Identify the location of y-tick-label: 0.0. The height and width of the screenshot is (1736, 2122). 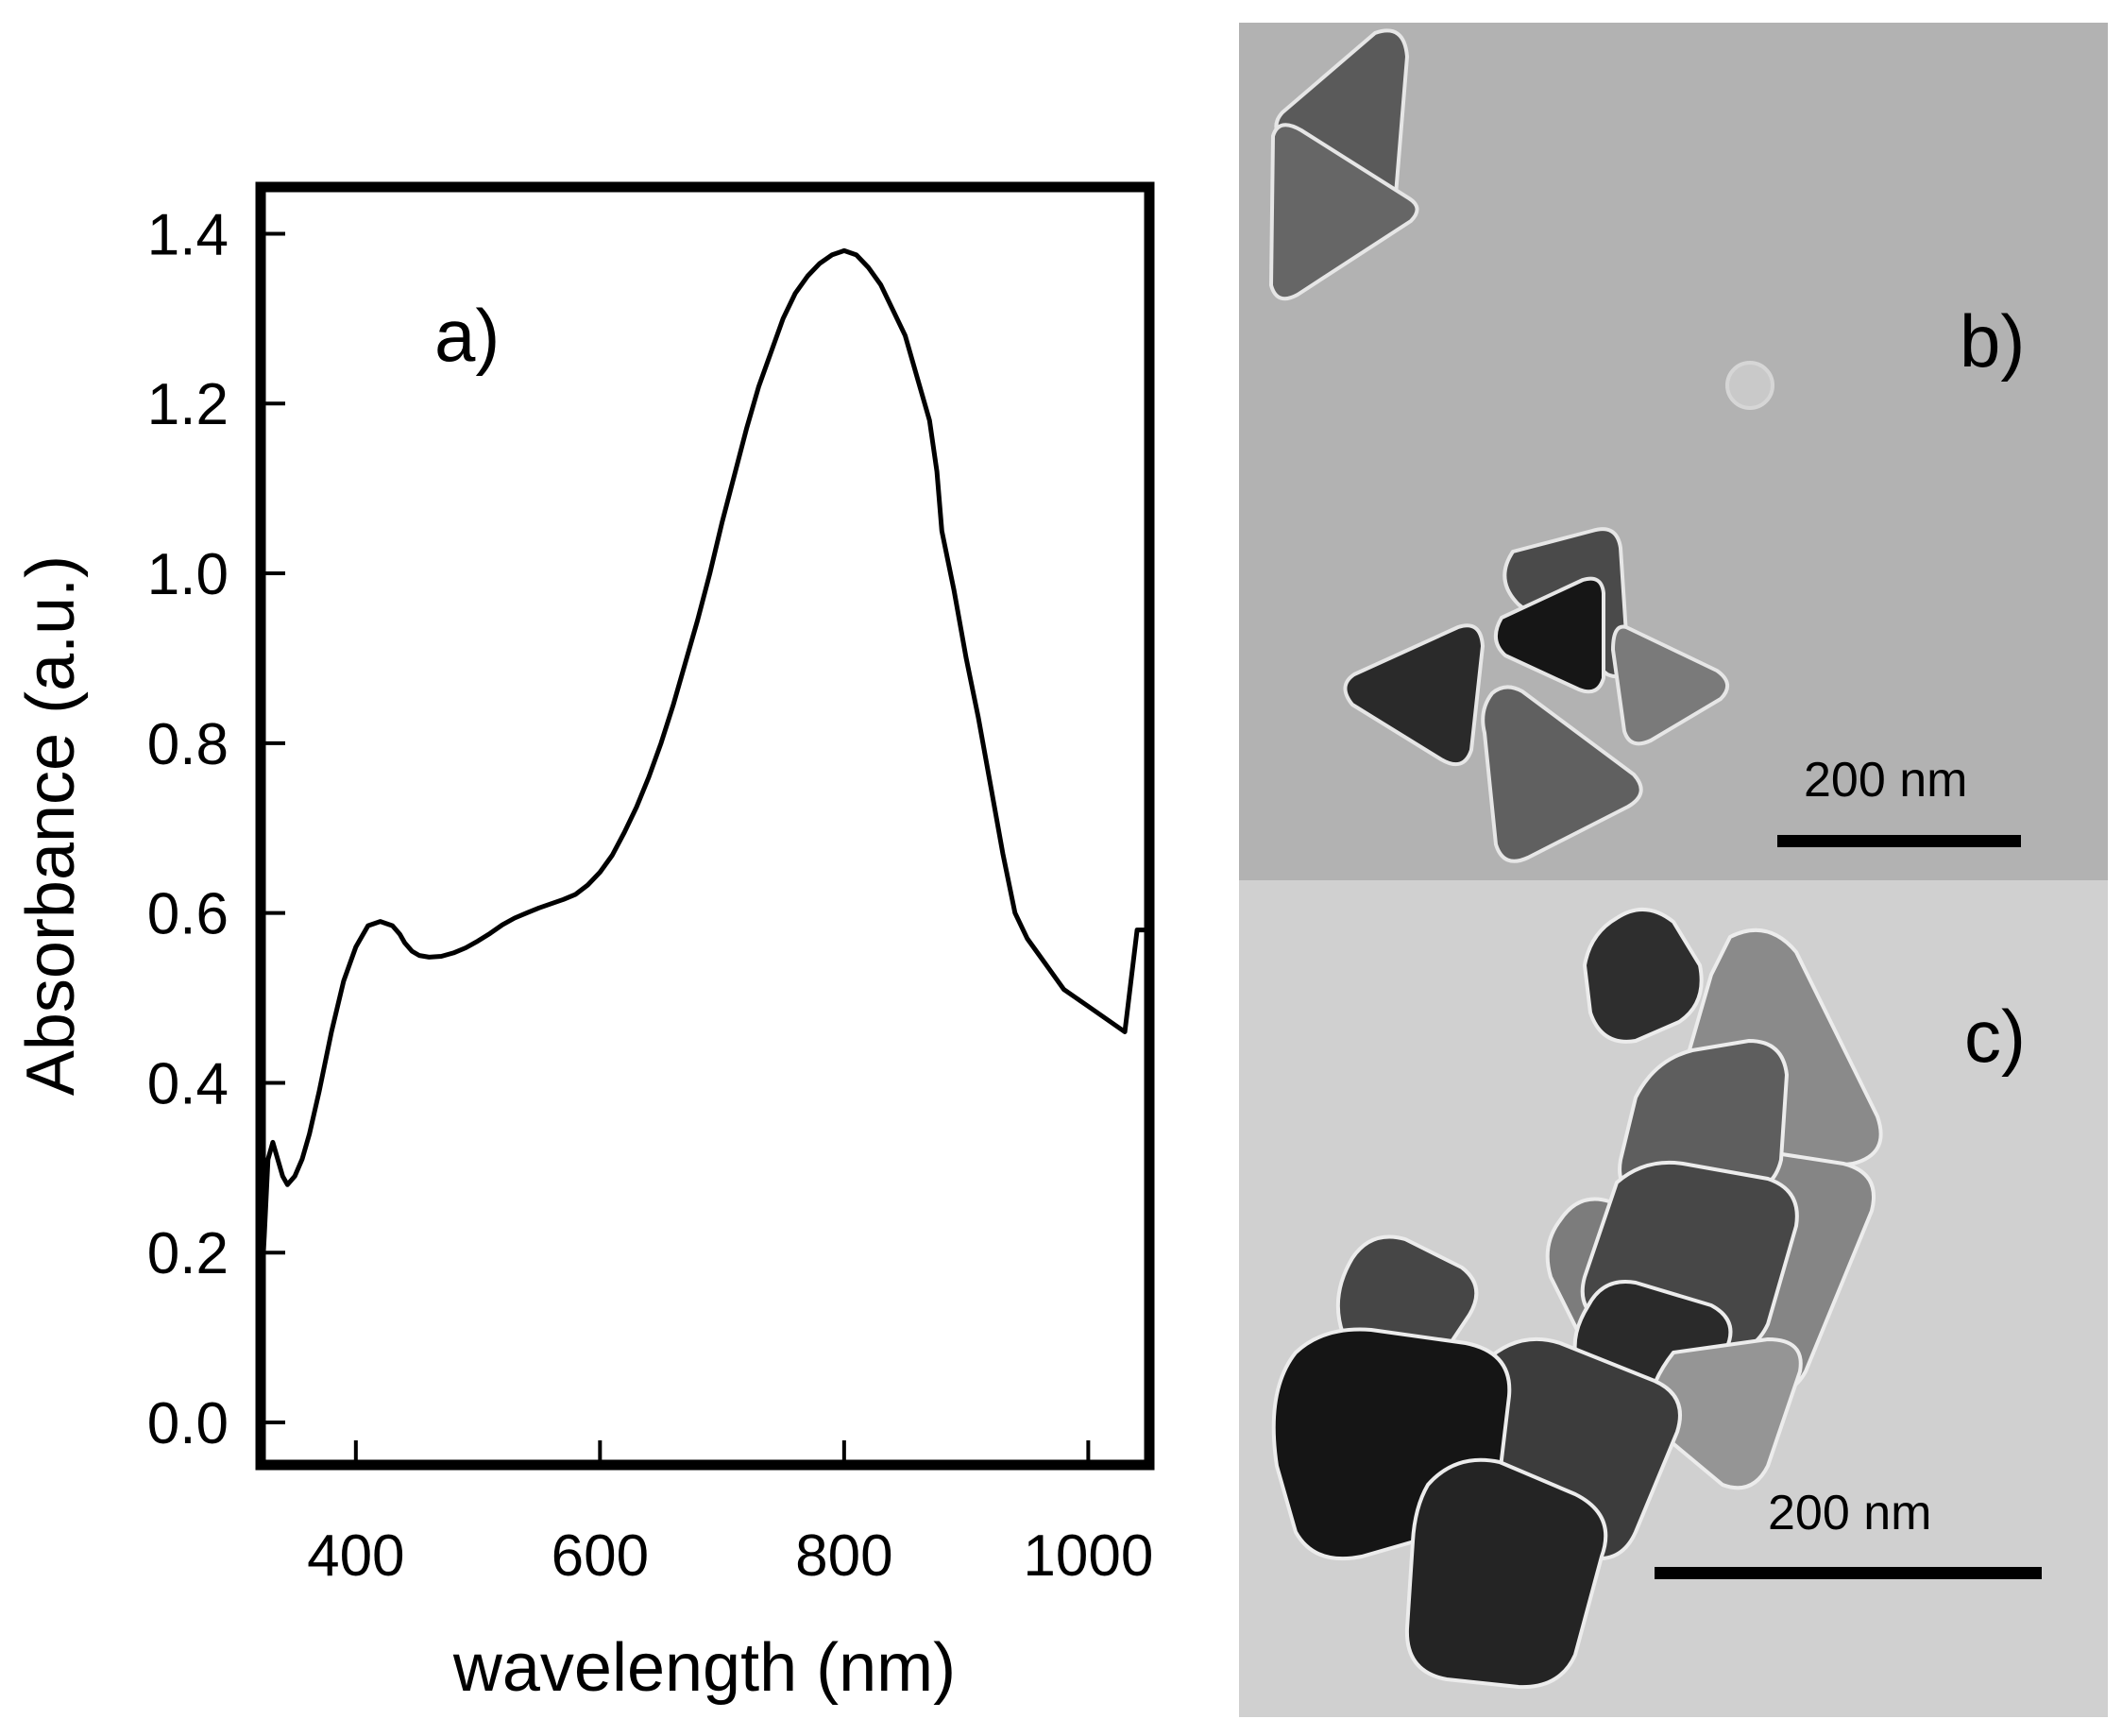
(188, 1423).